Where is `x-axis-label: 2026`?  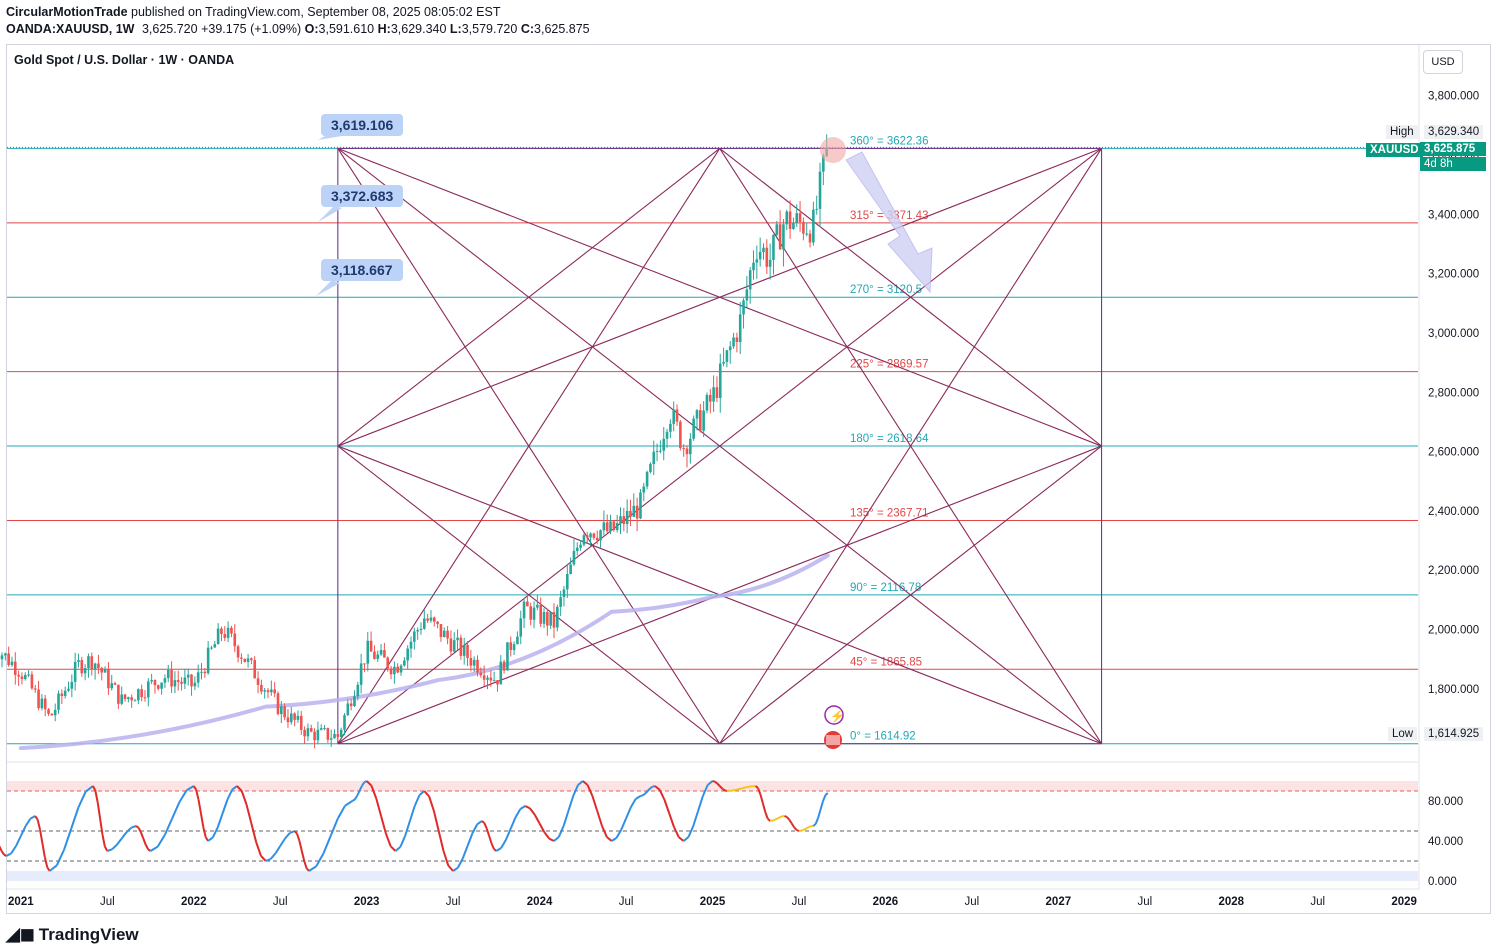
x-axis-label: 2026 is located at coordinates (886, 902).